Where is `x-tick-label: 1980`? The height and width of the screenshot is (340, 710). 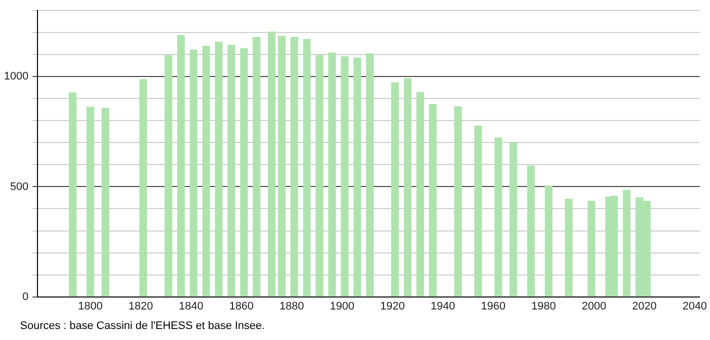 x-tick-label: 1980 is located at coordinates (543, 306).